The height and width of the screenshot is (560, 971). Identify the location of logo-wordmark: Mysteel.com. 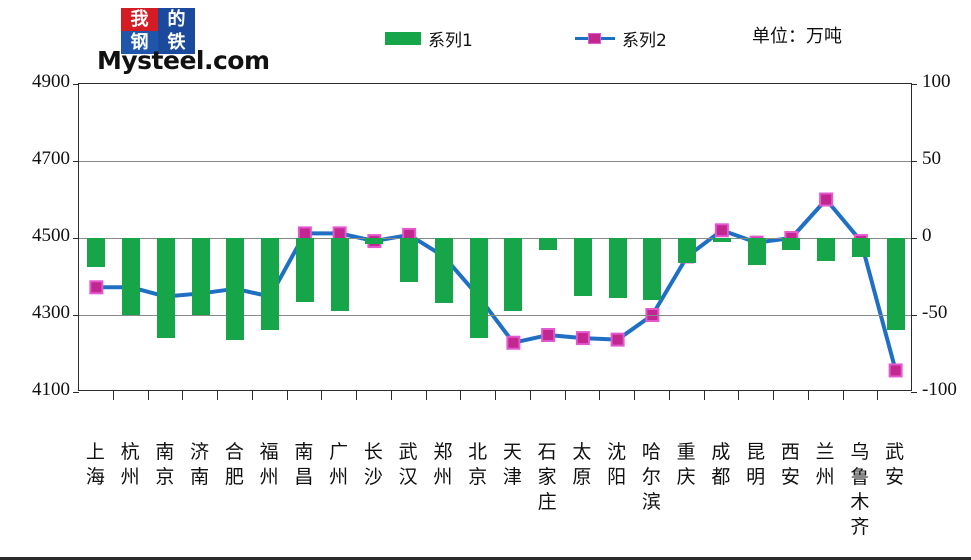
(183, 60).